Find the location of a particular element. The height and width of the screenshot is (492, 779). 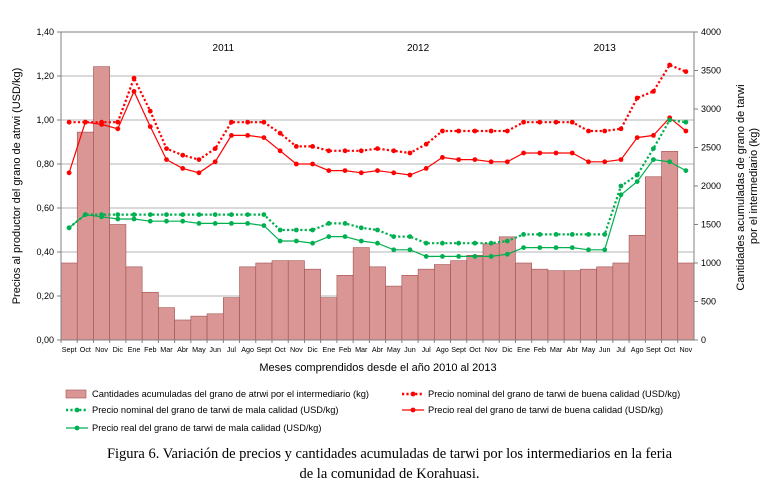

year-label: 2013 is located at coordinates (605, 48).